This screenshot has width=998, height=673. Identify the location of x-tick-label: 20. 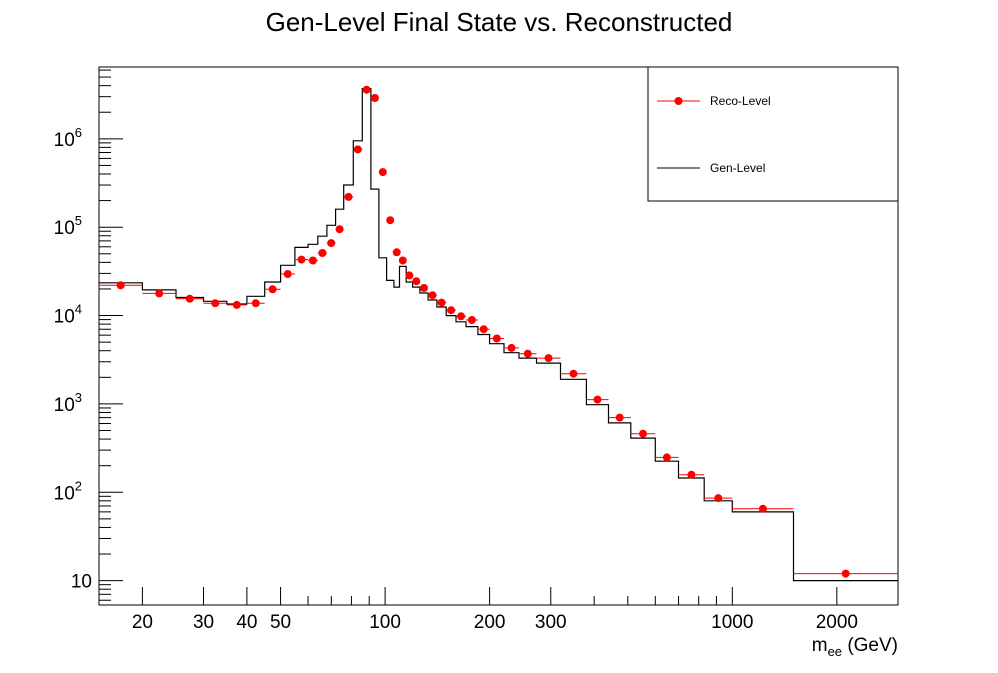
(142, 622).